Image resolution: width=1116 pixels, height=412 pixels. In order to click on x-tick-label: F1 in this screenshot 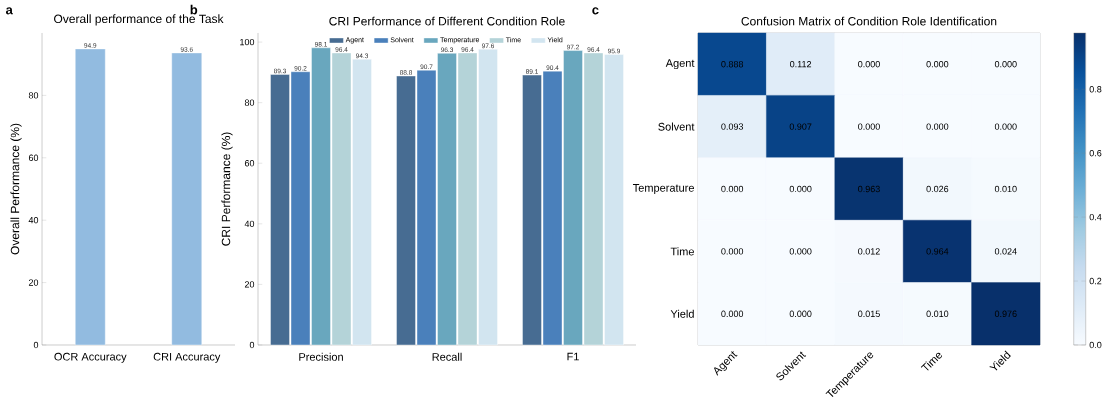, I will do `click(573, 356)`.